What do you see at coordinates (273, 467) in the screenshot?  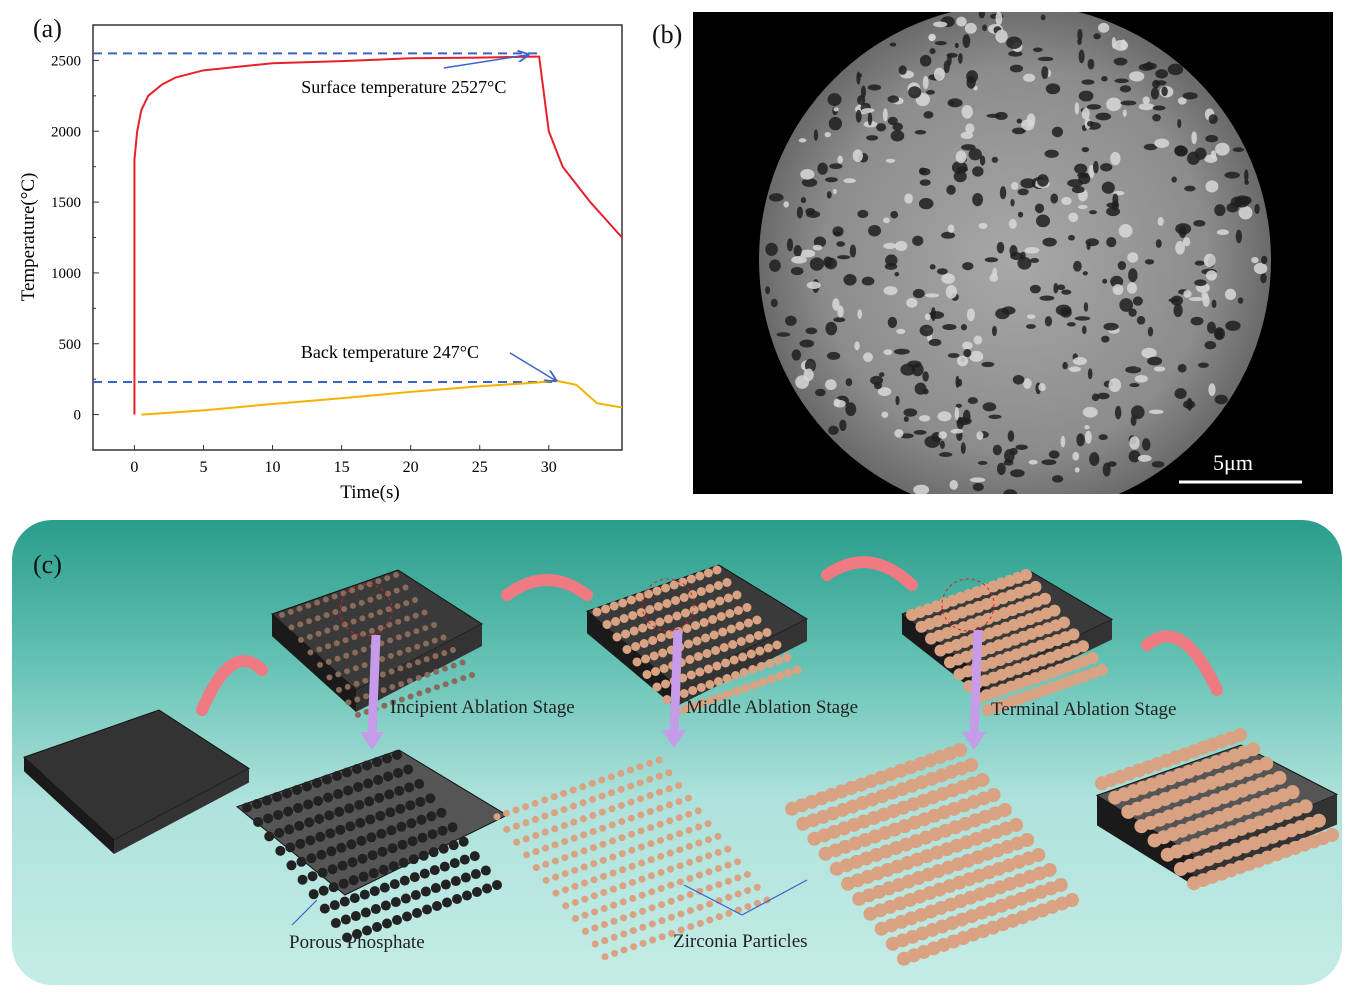 I see `x-tick-label: 10` at bounding box center [273, 467].